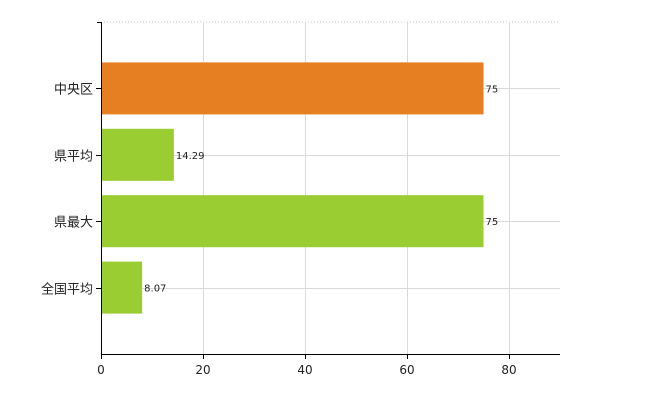  I want to click on x-tick-label: 60, so click(406, 370).